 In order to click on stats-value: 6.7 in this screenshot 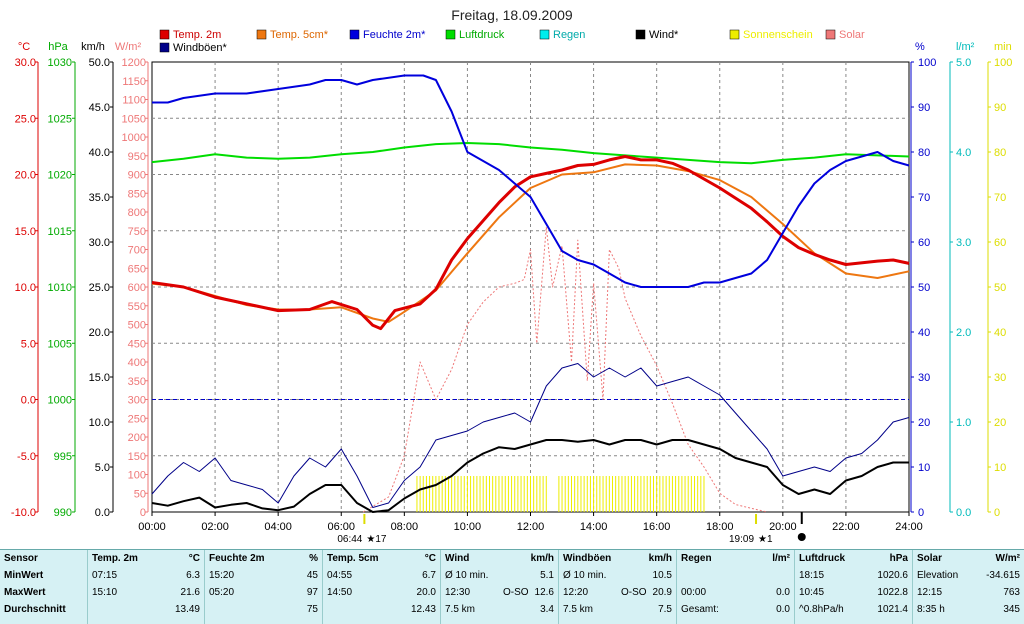, I will do `click(429, 575)`.